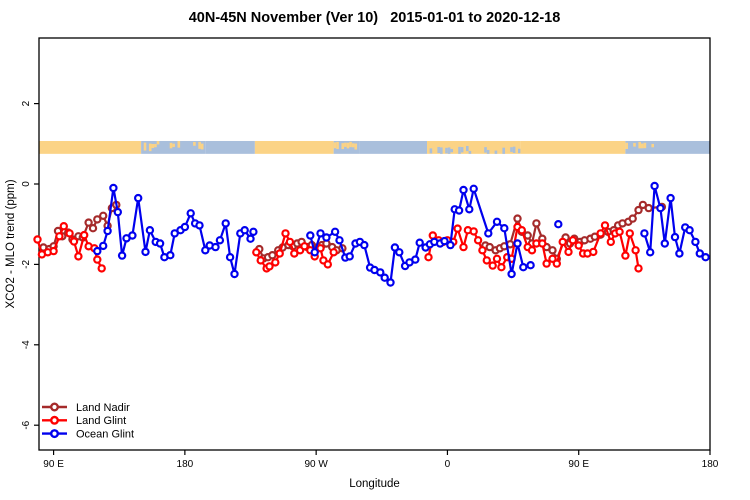 Image resolution: width=750 pixels, height=500 pixels. Describe the element at coordinates (374, 147) in the screenshot. I see `land-ocean-map-band` at that location.